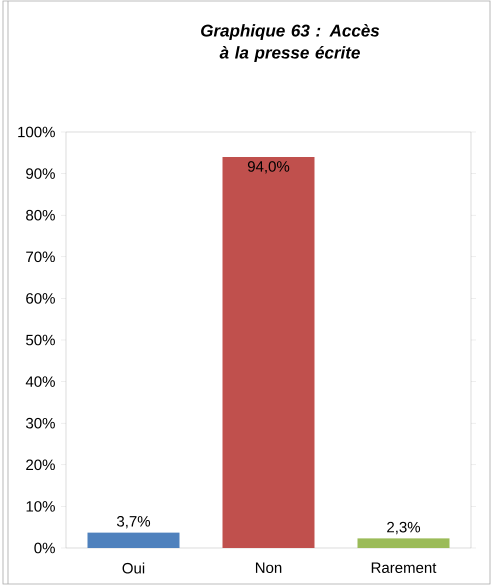 This screenshot has width=491, height=585. I want to click on y-tick-label: 10%, so click(40, 506).